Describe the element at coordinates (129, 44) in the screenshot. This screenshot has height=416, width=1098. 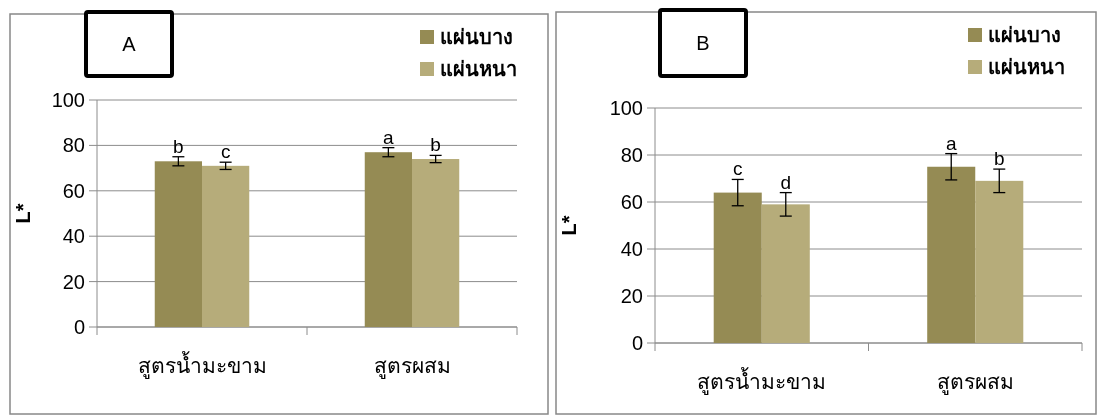
I see `chart-title: A` at that location.